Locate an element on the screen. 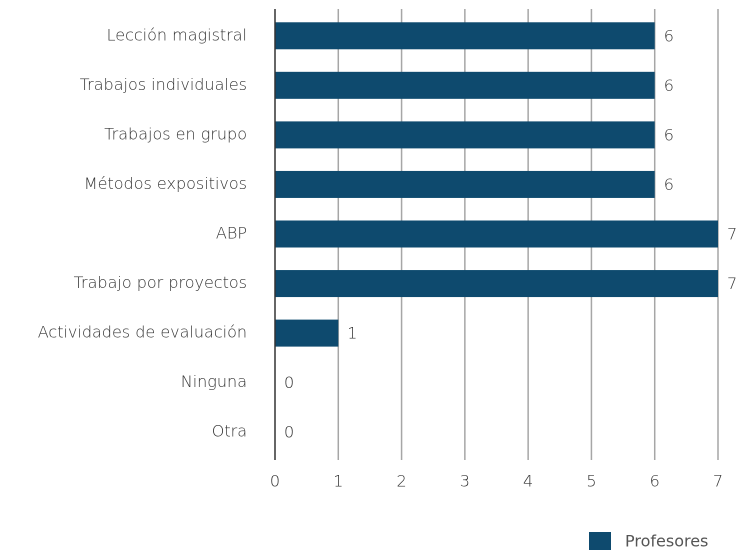  x-tick-label: 4 is located at coordinates (528, 481).